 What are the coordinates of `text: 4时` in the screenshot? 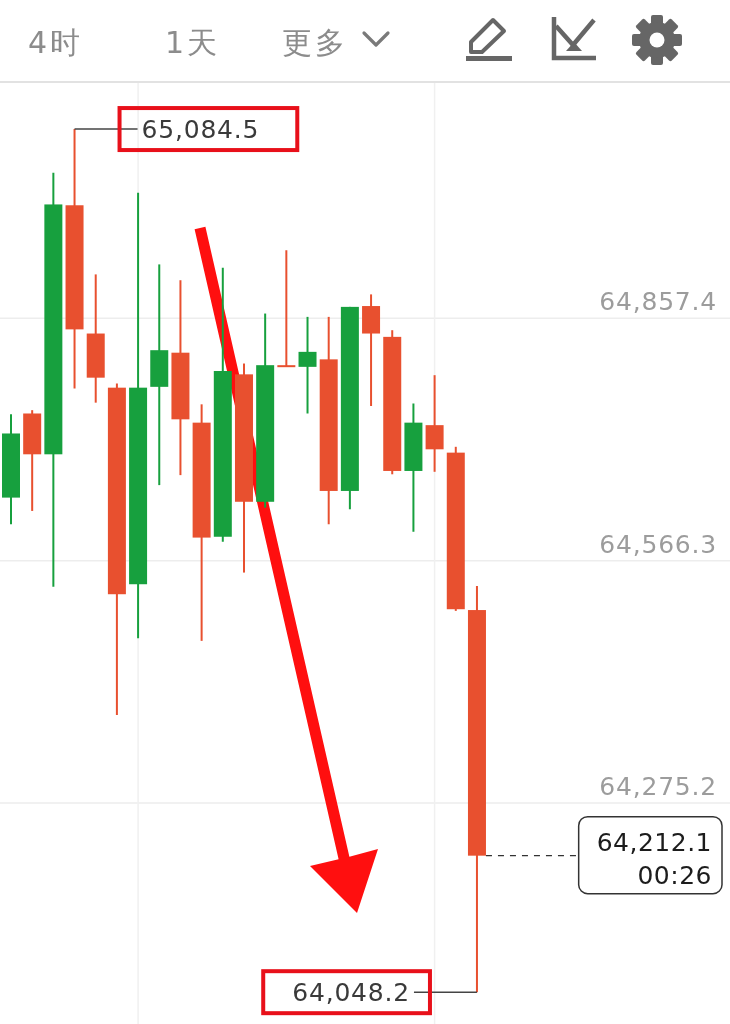 It's located at (56, 42).